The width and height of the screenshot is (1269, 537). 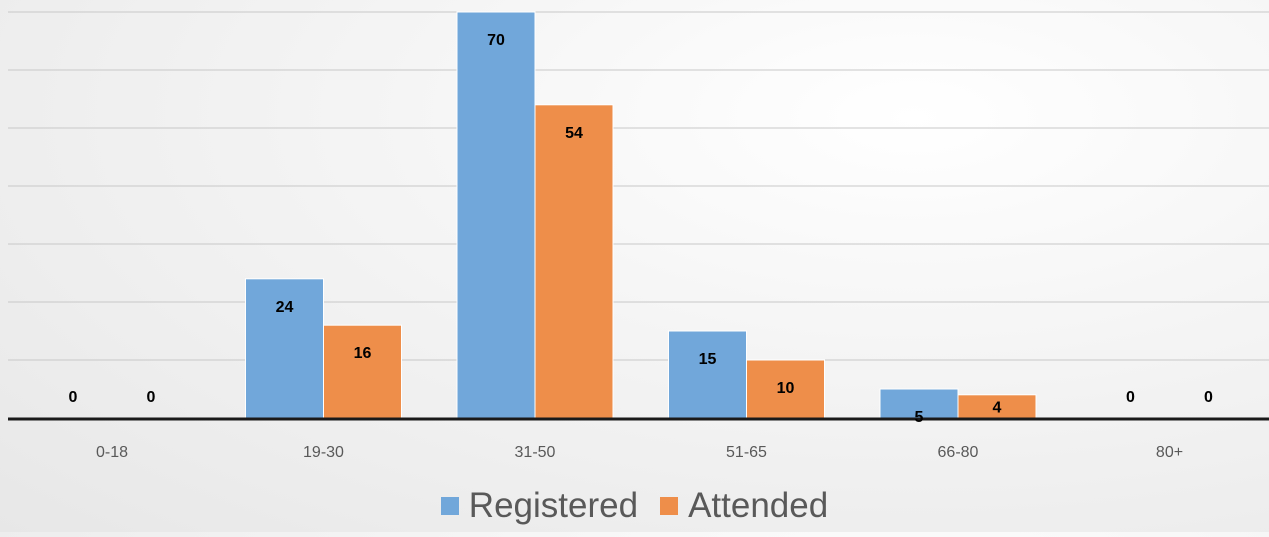 I want to click on data-label-registered-80: 0, so click(x=1130, y=397).